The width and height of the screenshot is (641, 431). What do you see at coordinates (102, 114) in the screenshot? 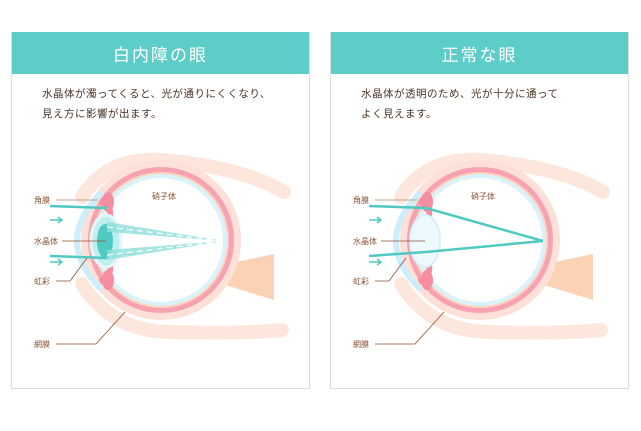
I see `description-line: 見え方に影響が出ます。` at bounding box center [102, 114].